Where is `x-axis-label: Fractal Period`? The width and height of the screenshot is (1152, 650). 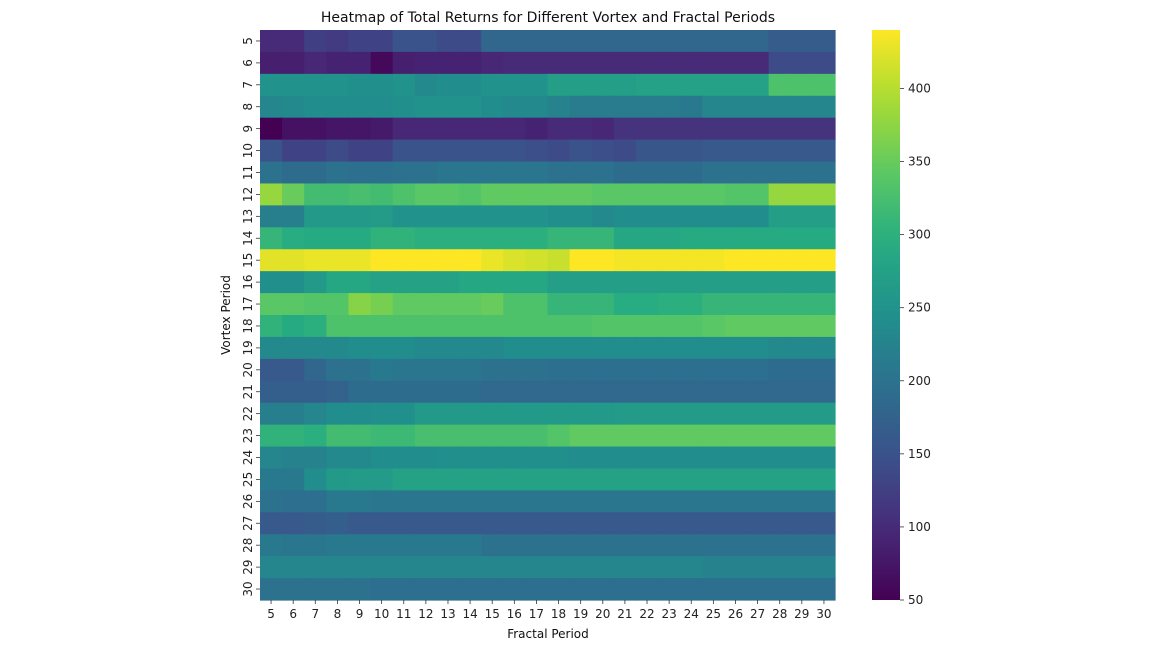 x-axis-label: Fractal Period is located at coordinates (548, 634).